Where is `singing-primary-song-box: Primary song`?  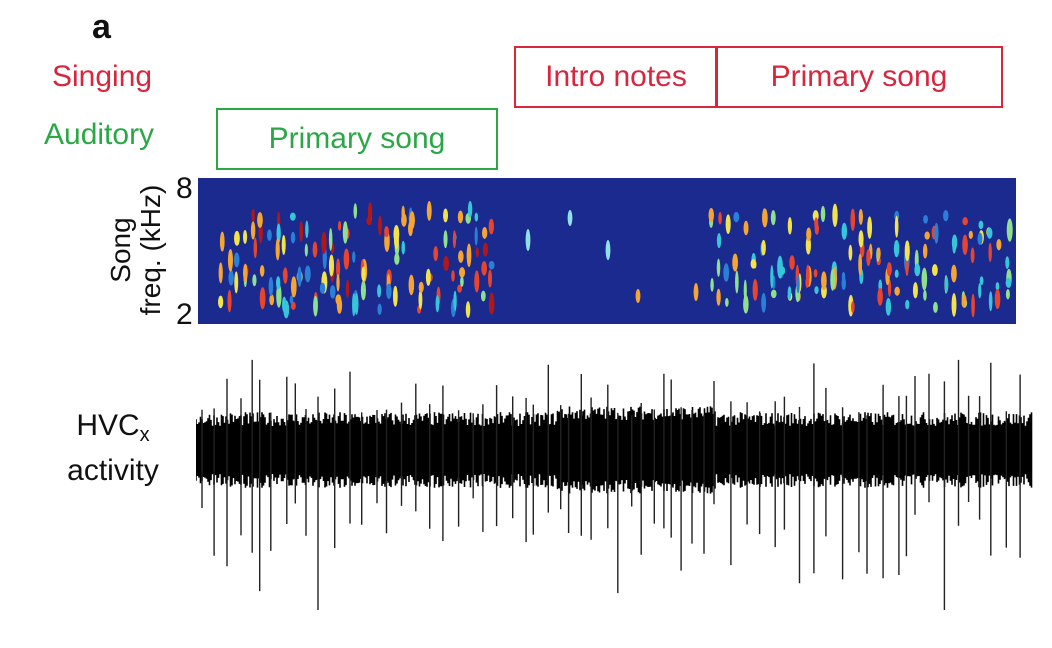
singing-primary-song-box: Primary song is located at coordinates (859, 77).